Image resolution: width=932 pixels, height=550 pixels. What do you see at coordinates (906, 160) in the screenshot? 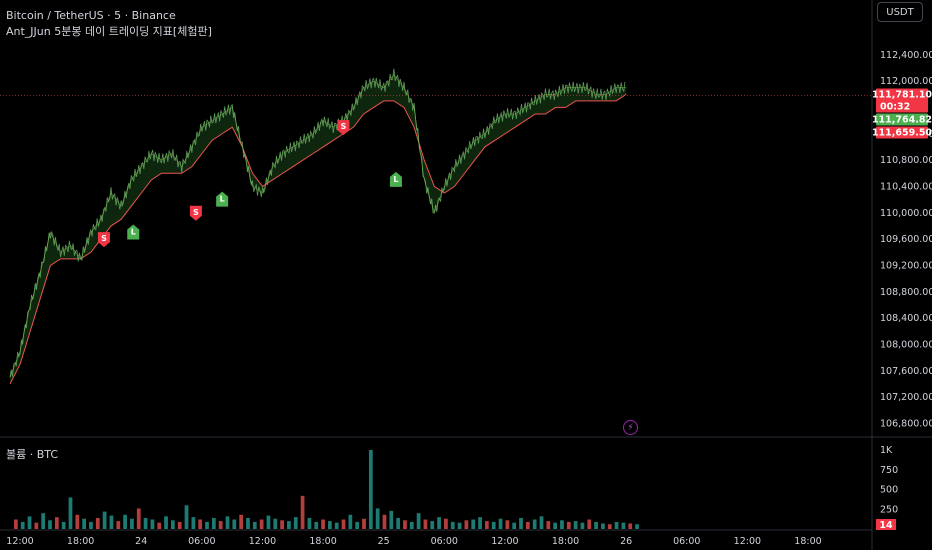
I see `price-tick-label: 110,800.00` at bounding box center [906, 160].